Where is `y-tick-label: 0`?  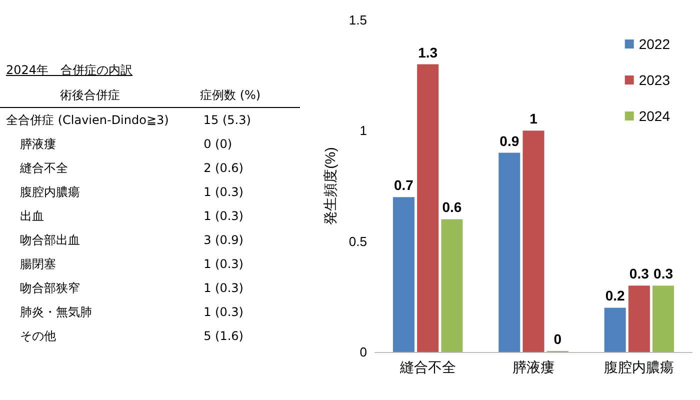
y-tick-label: 0 is located at coordinates (363, 352).